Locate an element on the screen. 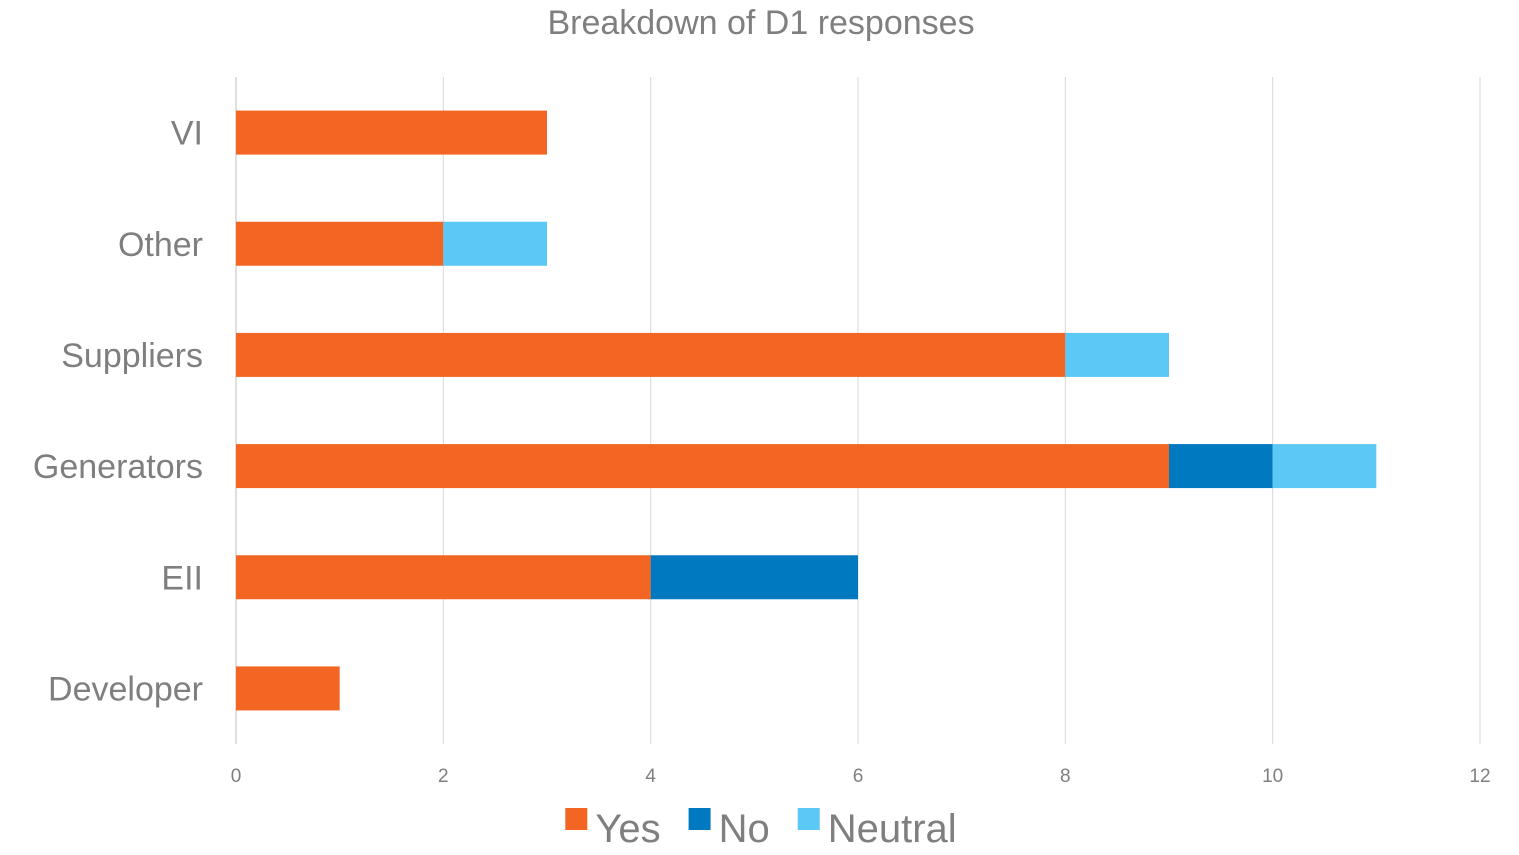 The image size is (1519, 855). legend-label: Yes is located at coordinates (627, 828).